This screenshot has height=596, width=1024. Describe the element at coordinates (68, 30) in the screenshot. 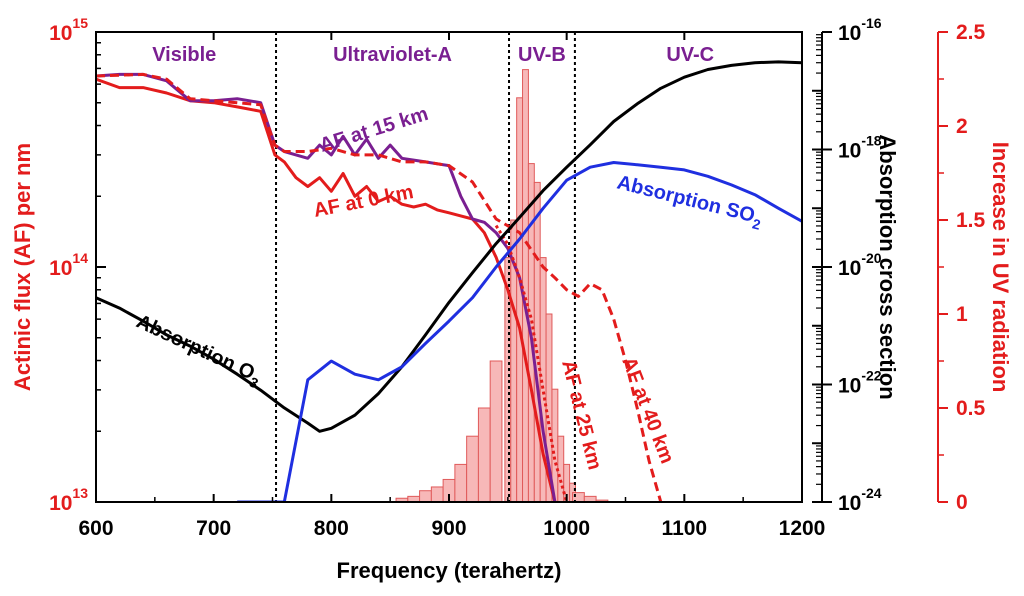

I see `left-tick-label: 1015` at that location.